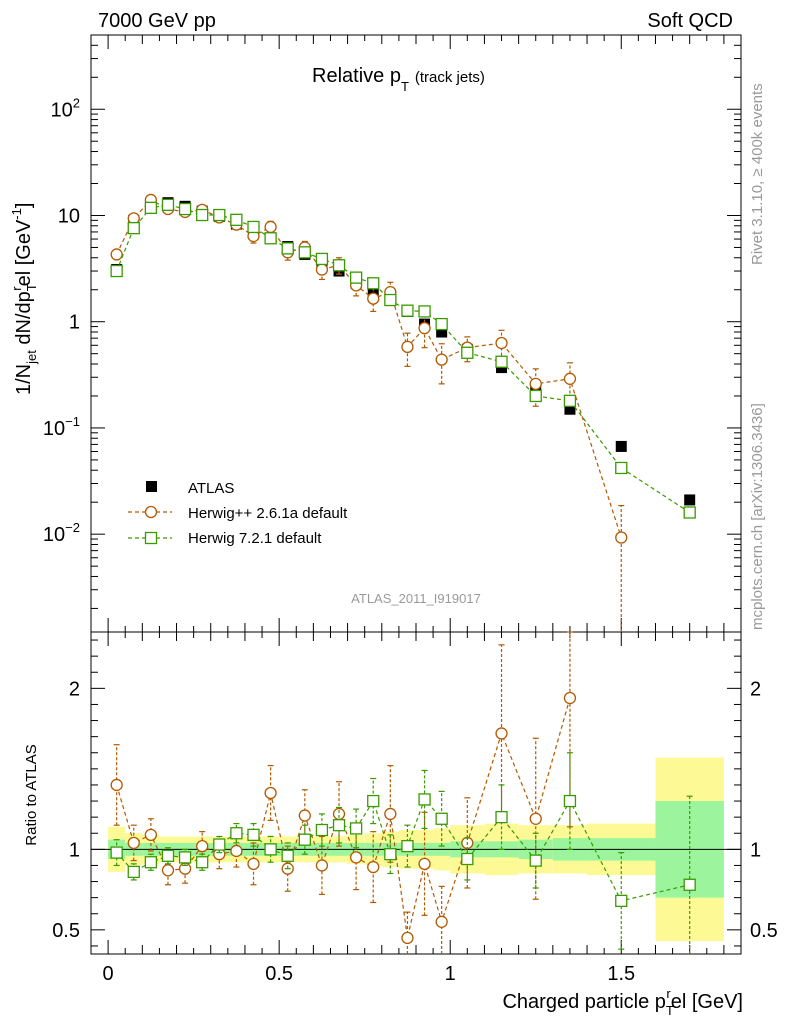 This screenshot has width=786, height=1024. I want to click on main-y-tick-label: 10⁻², so click(61, 533).